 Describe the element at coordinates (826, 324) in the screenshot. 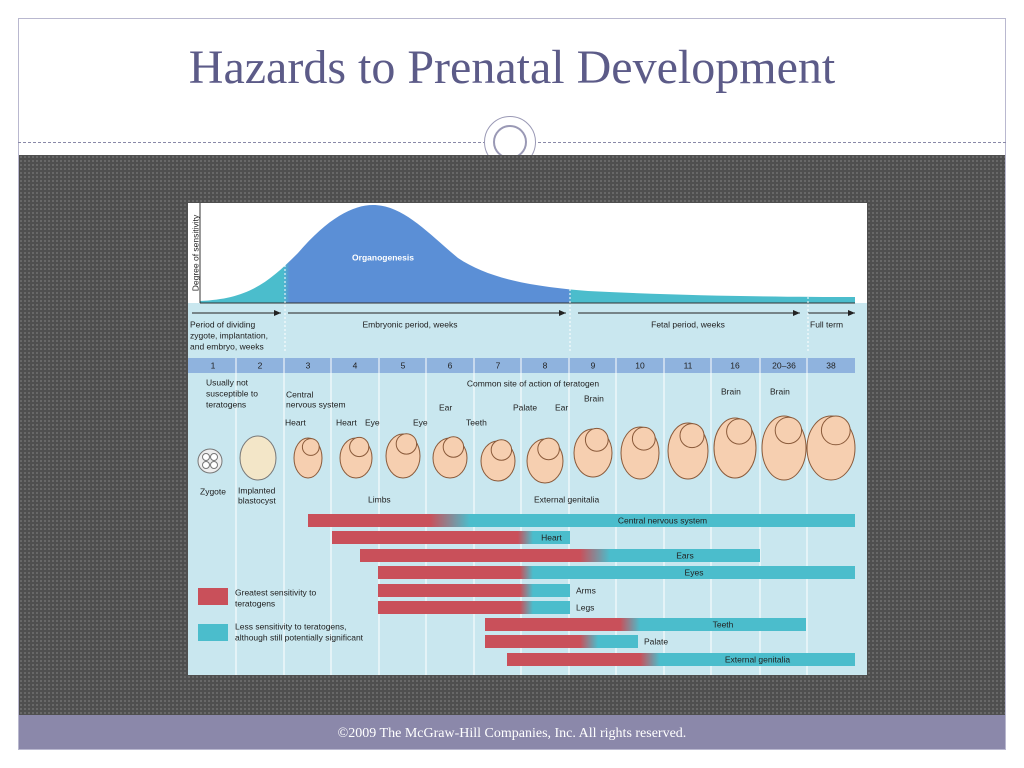

I see `period-label: Full term` at that location.